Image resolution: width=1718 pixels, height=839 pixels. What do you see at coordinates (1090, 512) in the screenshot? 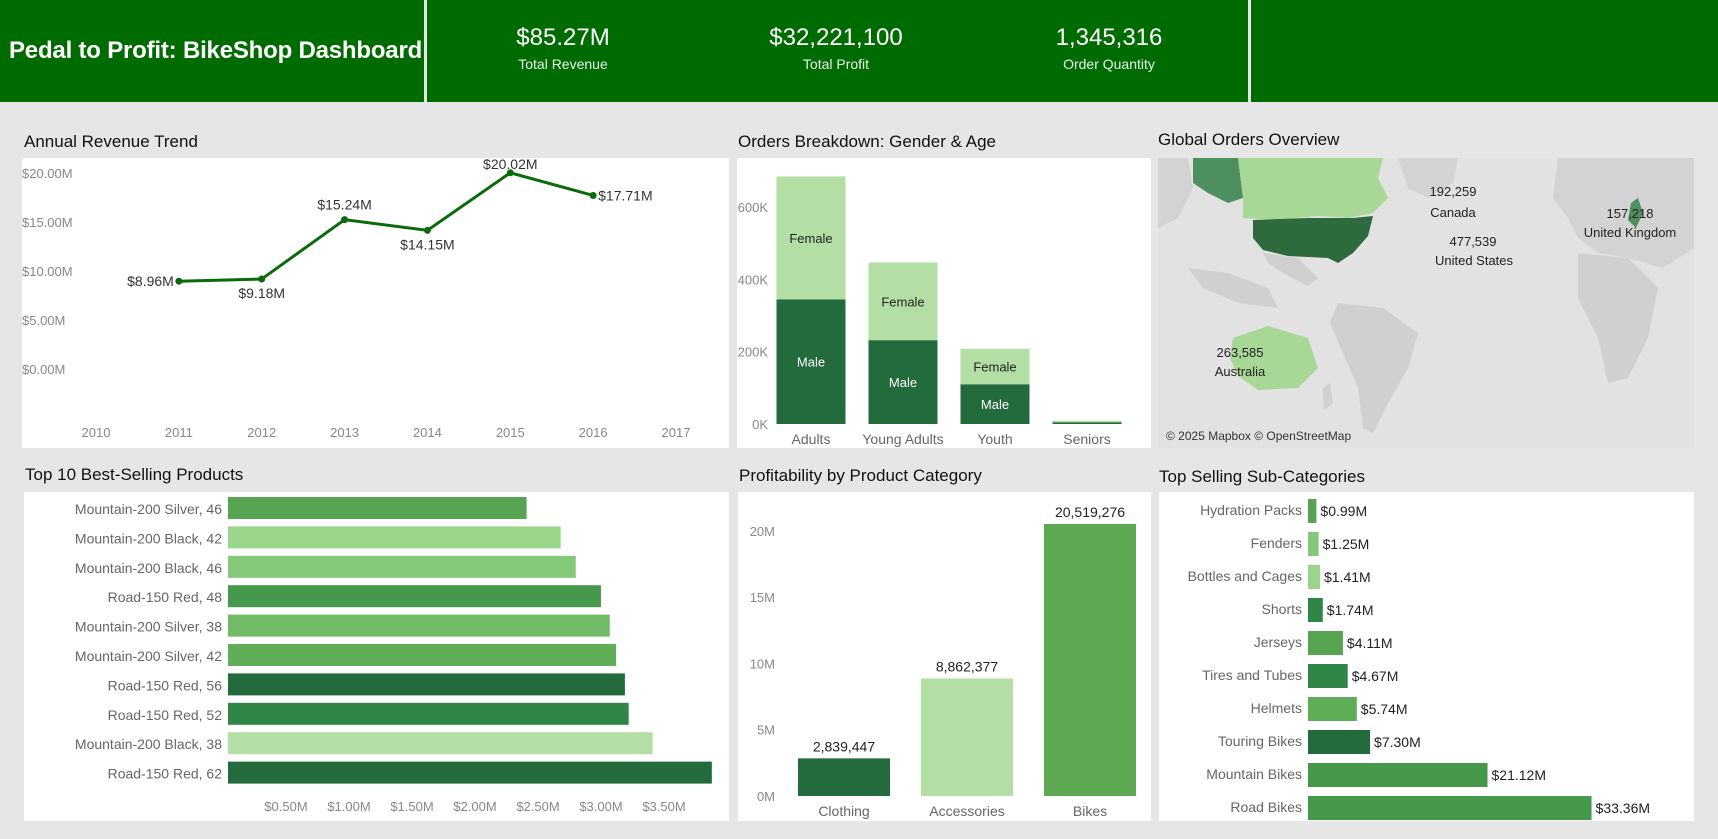
I see `bar-value-label: 20,519,276` at bounding box center [1090, 512].